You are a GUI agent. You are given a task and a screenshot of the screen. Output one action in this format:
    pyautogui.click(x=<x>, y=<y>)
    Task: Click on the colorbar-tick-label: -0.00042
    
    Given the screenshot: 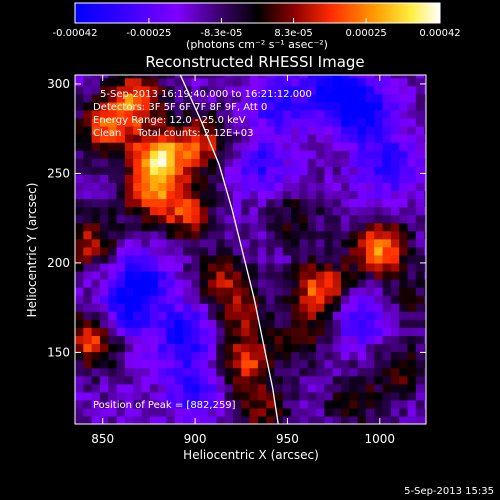 What is the action you would take?
    pyautogui.click(x=75, y=33)
    